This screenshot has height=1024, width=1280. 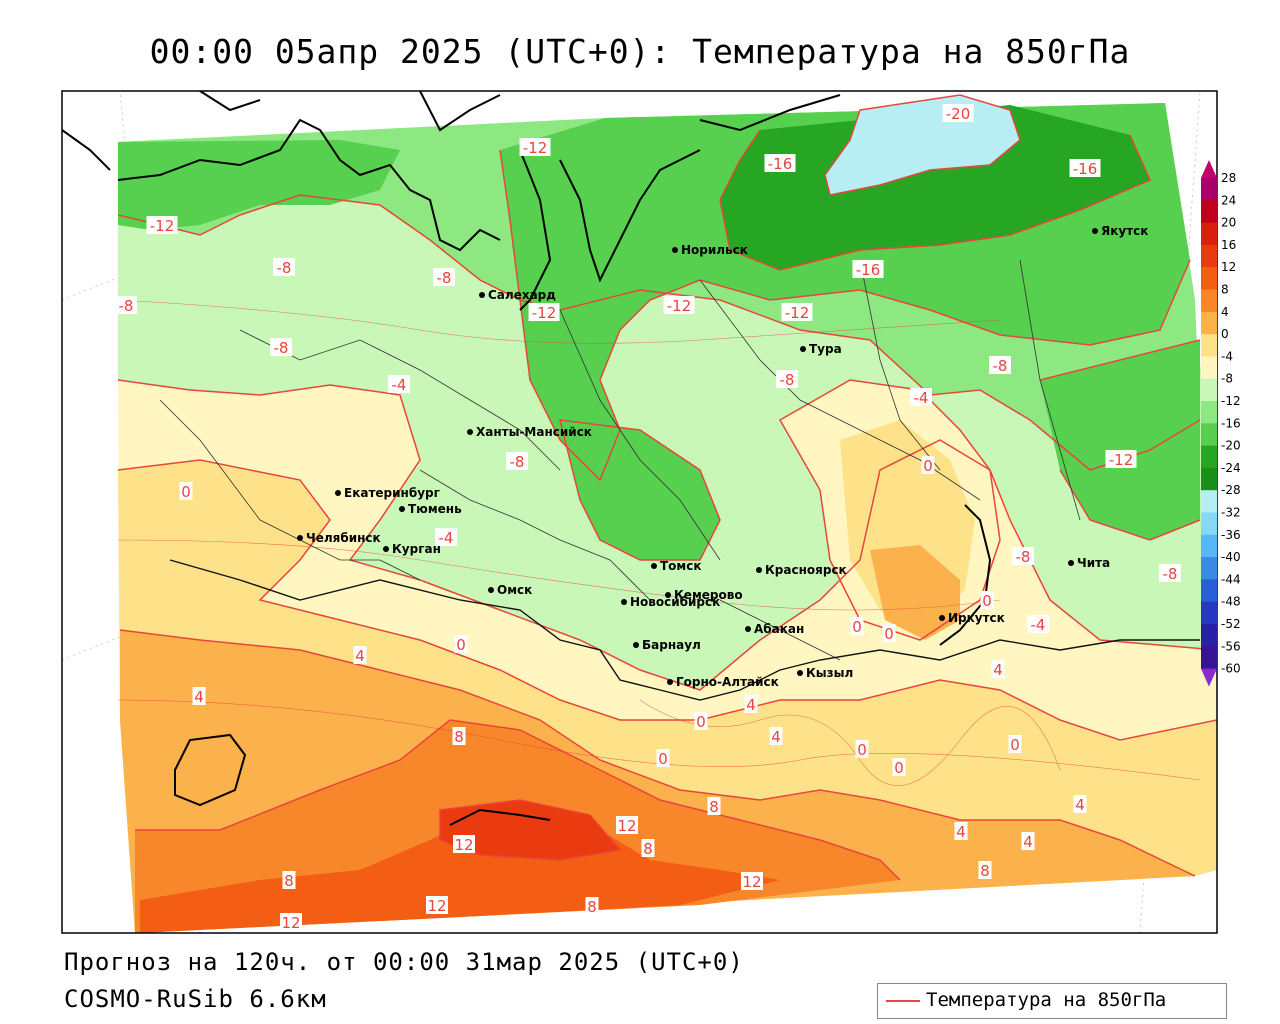 I want to click on colorbar-tick-label: 0, so click(x=1225, y=334).